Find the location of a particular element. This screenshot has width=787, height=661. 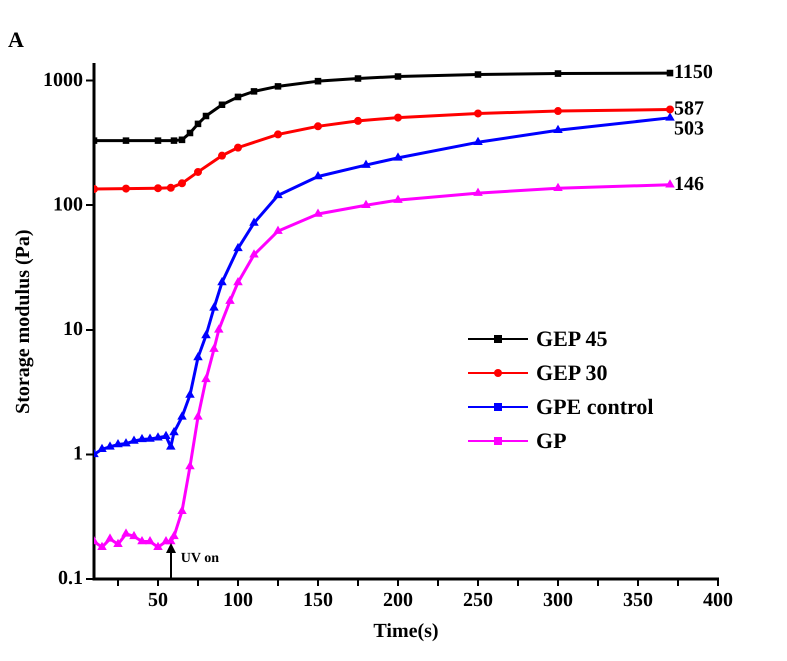

legend-label: GEP 30 is located at coordinates (572, 373).